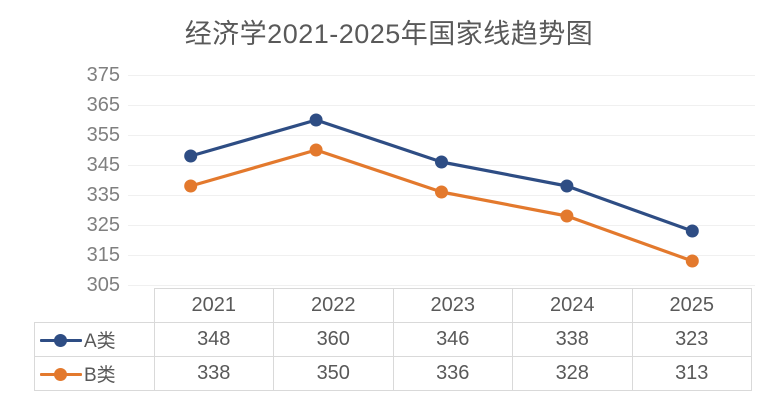 This screenshot has width=778, height=419. Describe the element at coordinates (103, 195) in the screenshot. I see `y-axis-tick-label: 335` at that location.